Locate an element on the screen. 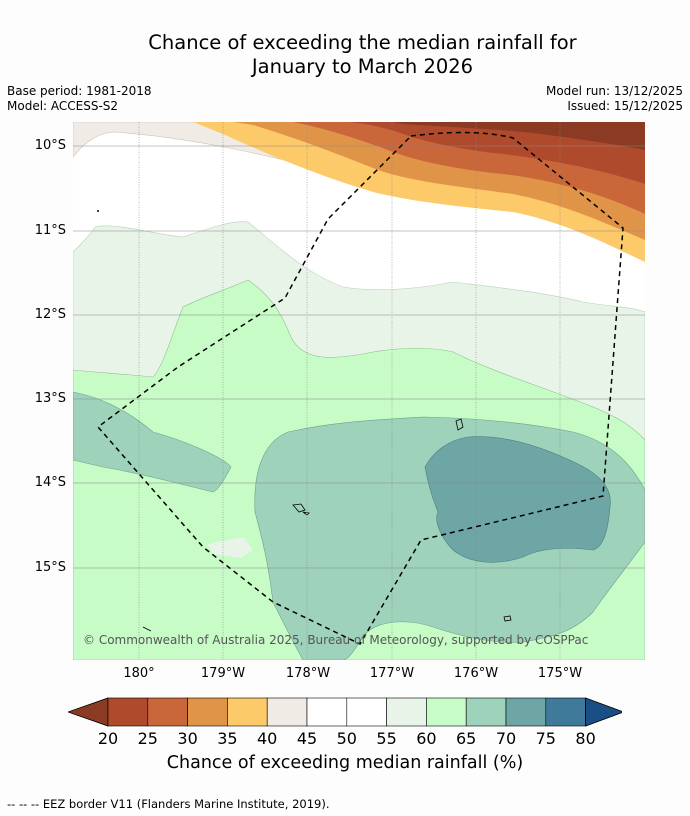 The image size is (690, 816). colorbar-extension-high is located at coordinates (605, 712).